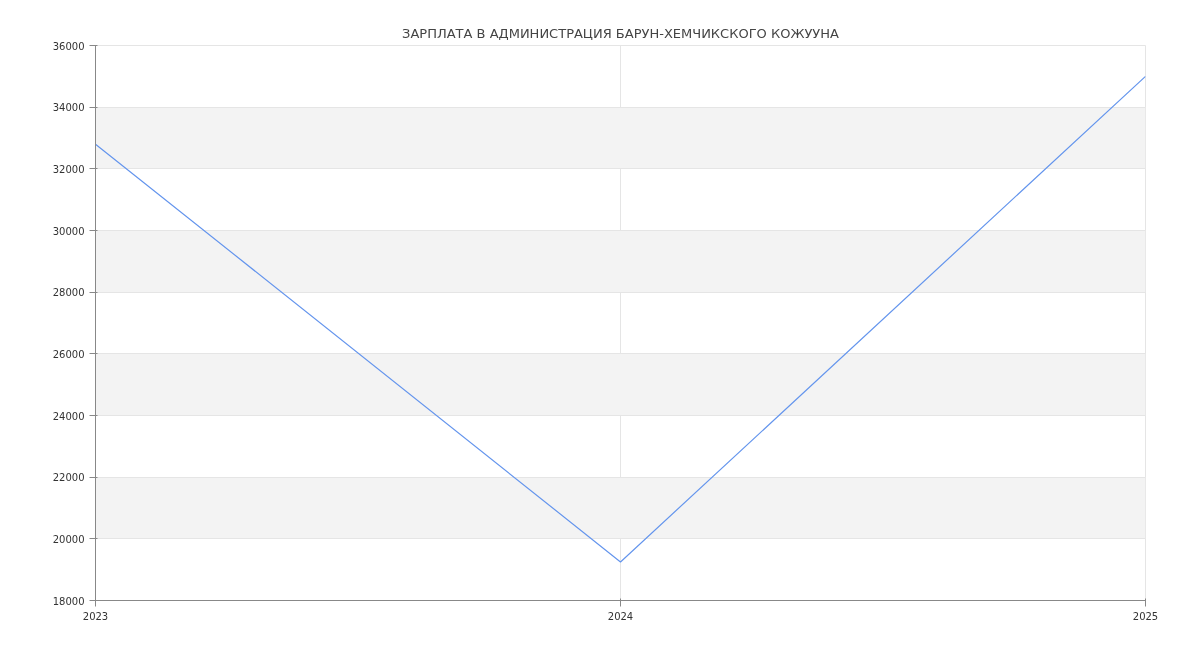 This screenshot has height=650, width=1200. What do you see at coordinates (68, 46) in the screenshot?
I see `y-tick-label: 36000` at bounding box center [68, 46].